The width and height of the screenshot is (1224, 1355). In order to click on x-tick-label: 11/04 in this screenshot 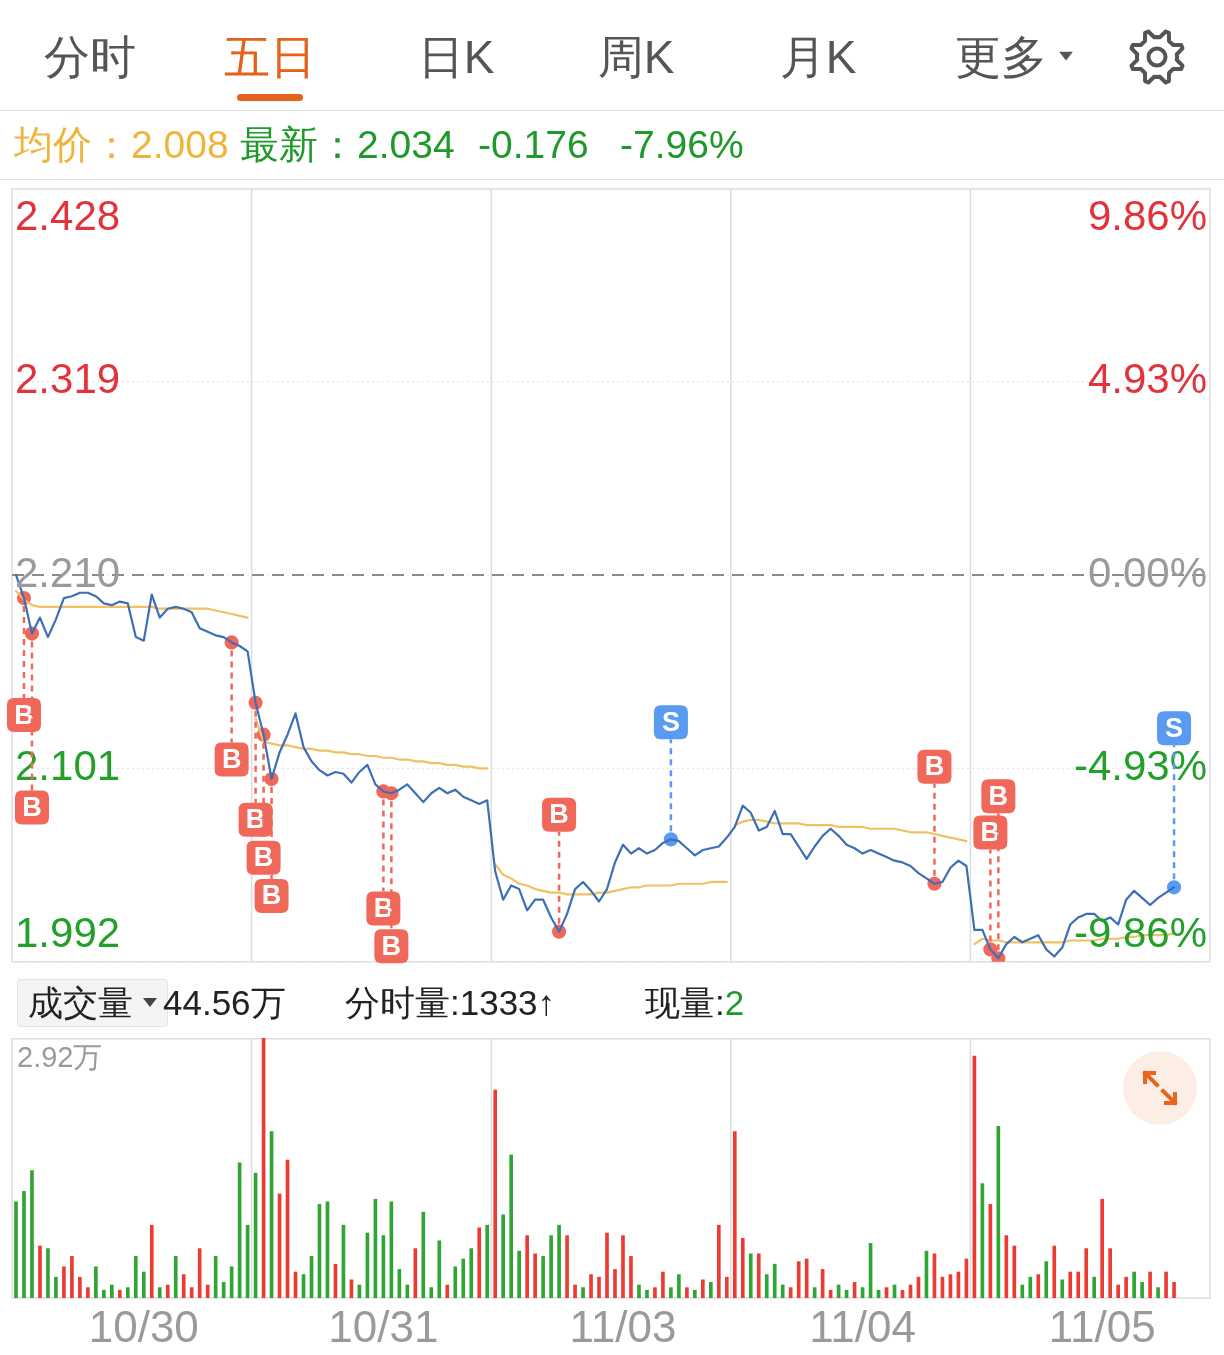, I will do `click(862, 1327)`.